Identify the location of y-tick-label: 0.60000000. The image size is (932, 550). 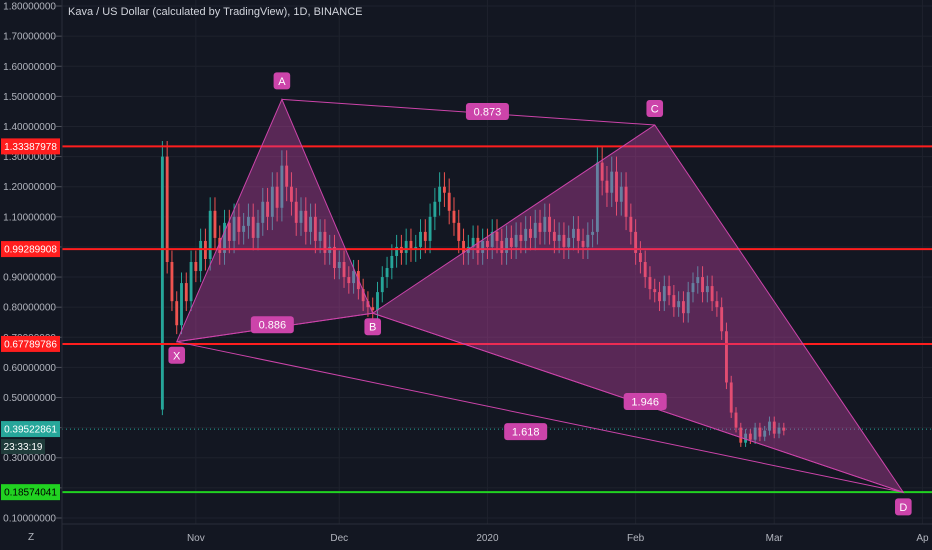
(29, 368).